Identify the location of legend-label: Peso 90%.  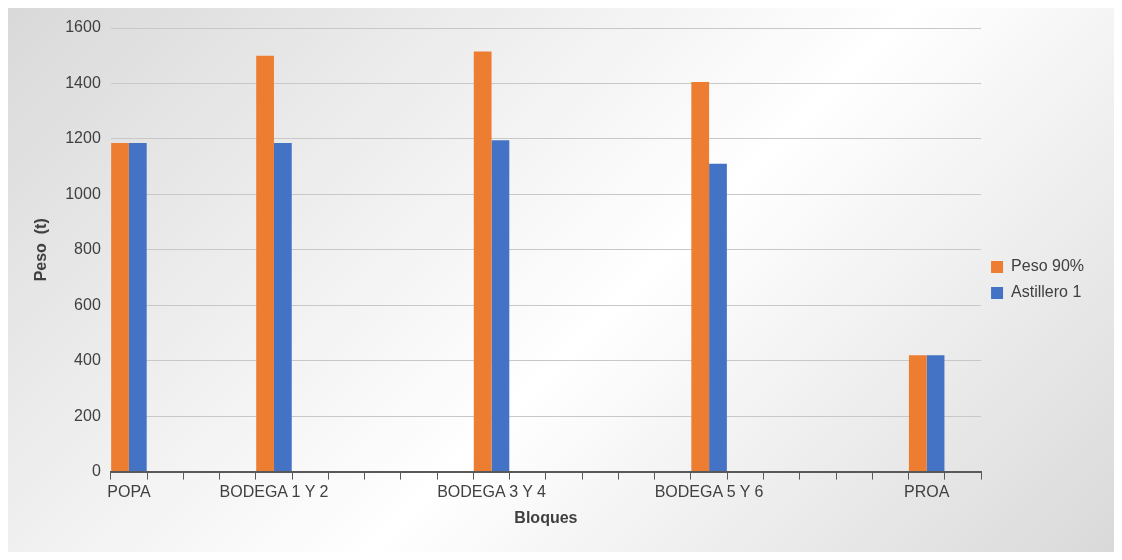
(1047, 266).